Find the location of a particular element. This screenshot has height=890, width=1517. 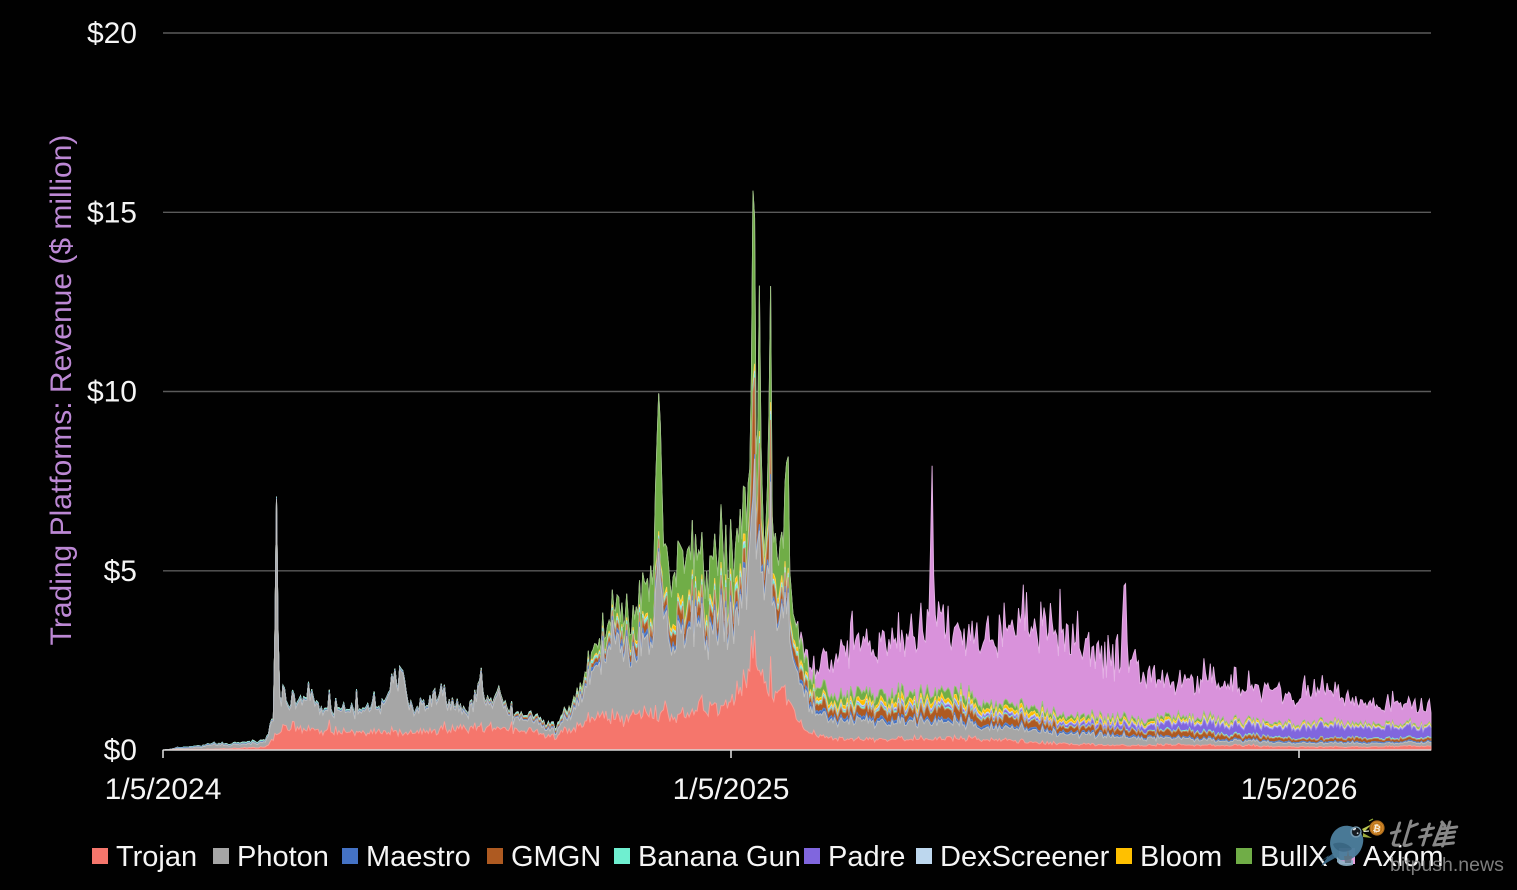

svg-text: bitpush.news is located at coordinates (1447, 865).